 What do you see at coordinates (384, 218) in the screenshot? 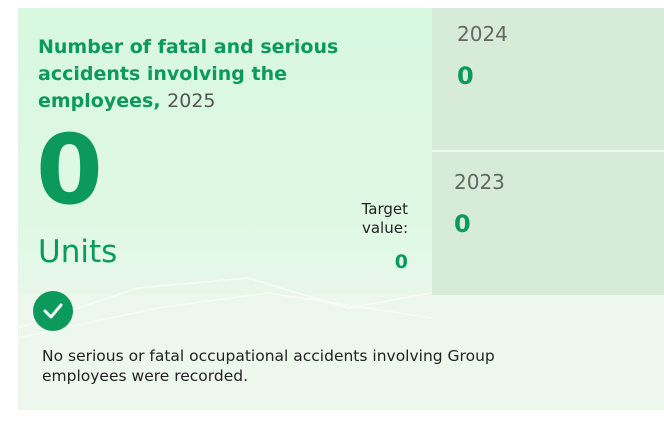
I see `target-label: Target value:` at bounding box center [384, 218].